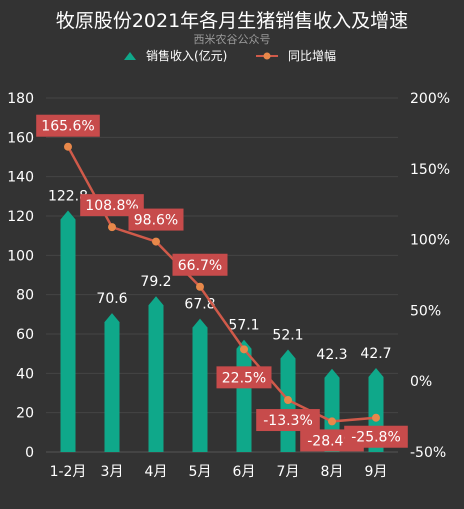  What do you see at coordinates (111, 299) in the screenshot?
I see `bar-value-label: 70.6` at bounding box center [111, 299].